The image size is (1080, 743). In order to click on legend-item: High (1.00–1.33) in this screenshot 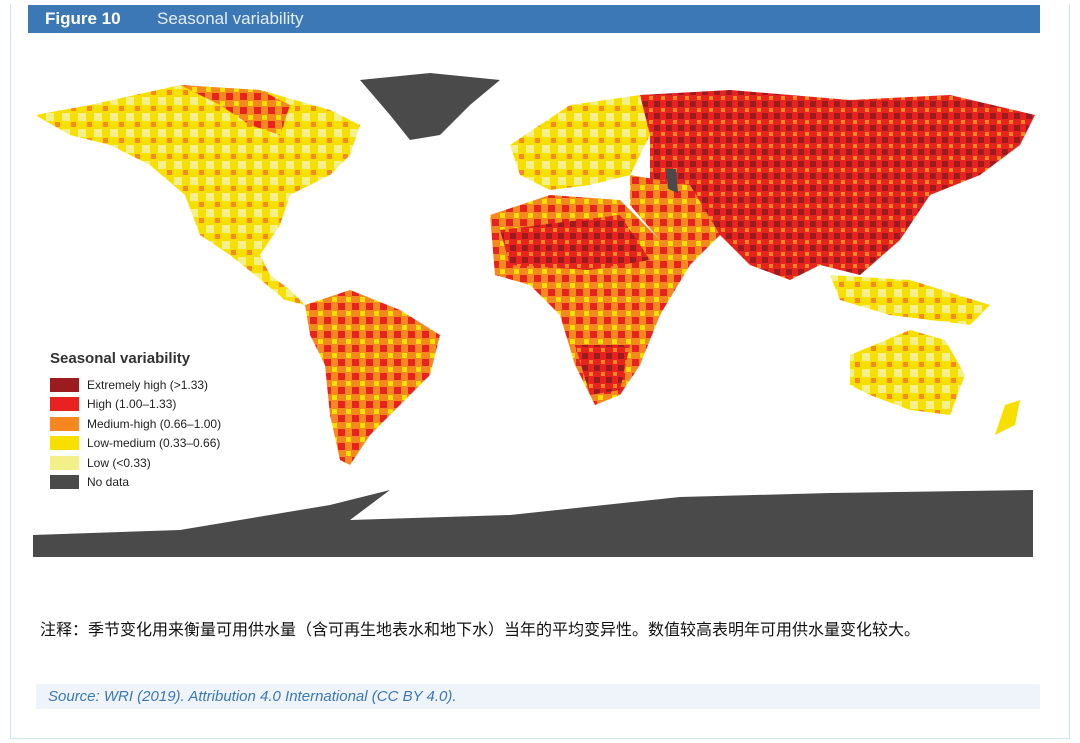, I will do `click(135, 405)`.